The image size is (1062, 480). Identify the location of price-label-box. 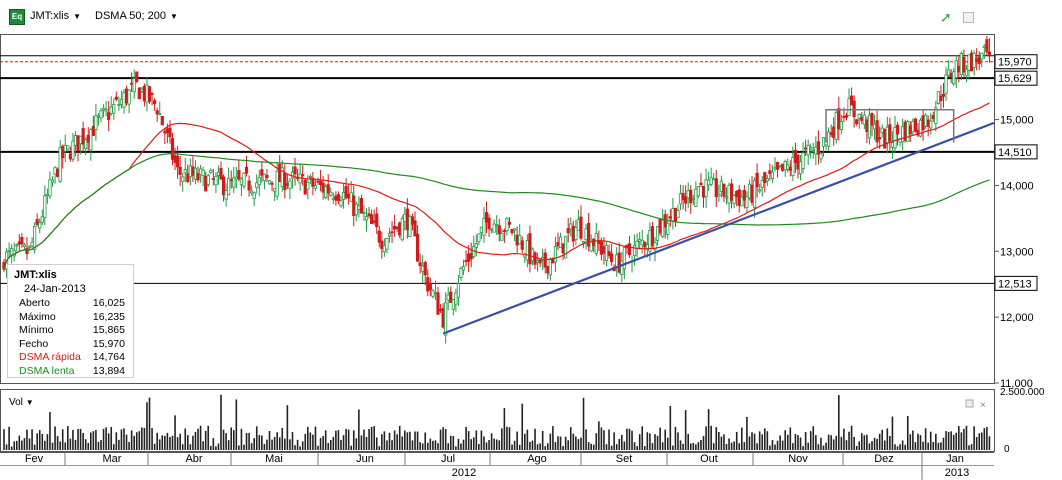
(1016, 152).